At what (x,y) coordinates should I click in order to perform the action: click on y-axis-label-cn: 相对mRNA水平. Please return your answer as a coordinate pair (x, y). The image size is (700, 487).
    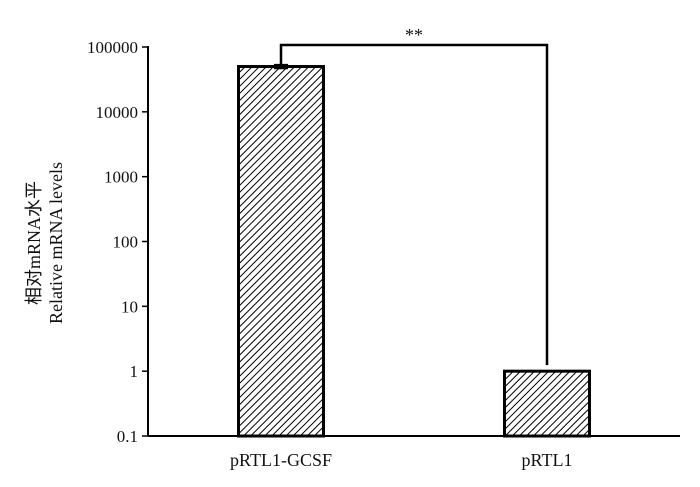
    Looking at the image, I should click on (34, 243).